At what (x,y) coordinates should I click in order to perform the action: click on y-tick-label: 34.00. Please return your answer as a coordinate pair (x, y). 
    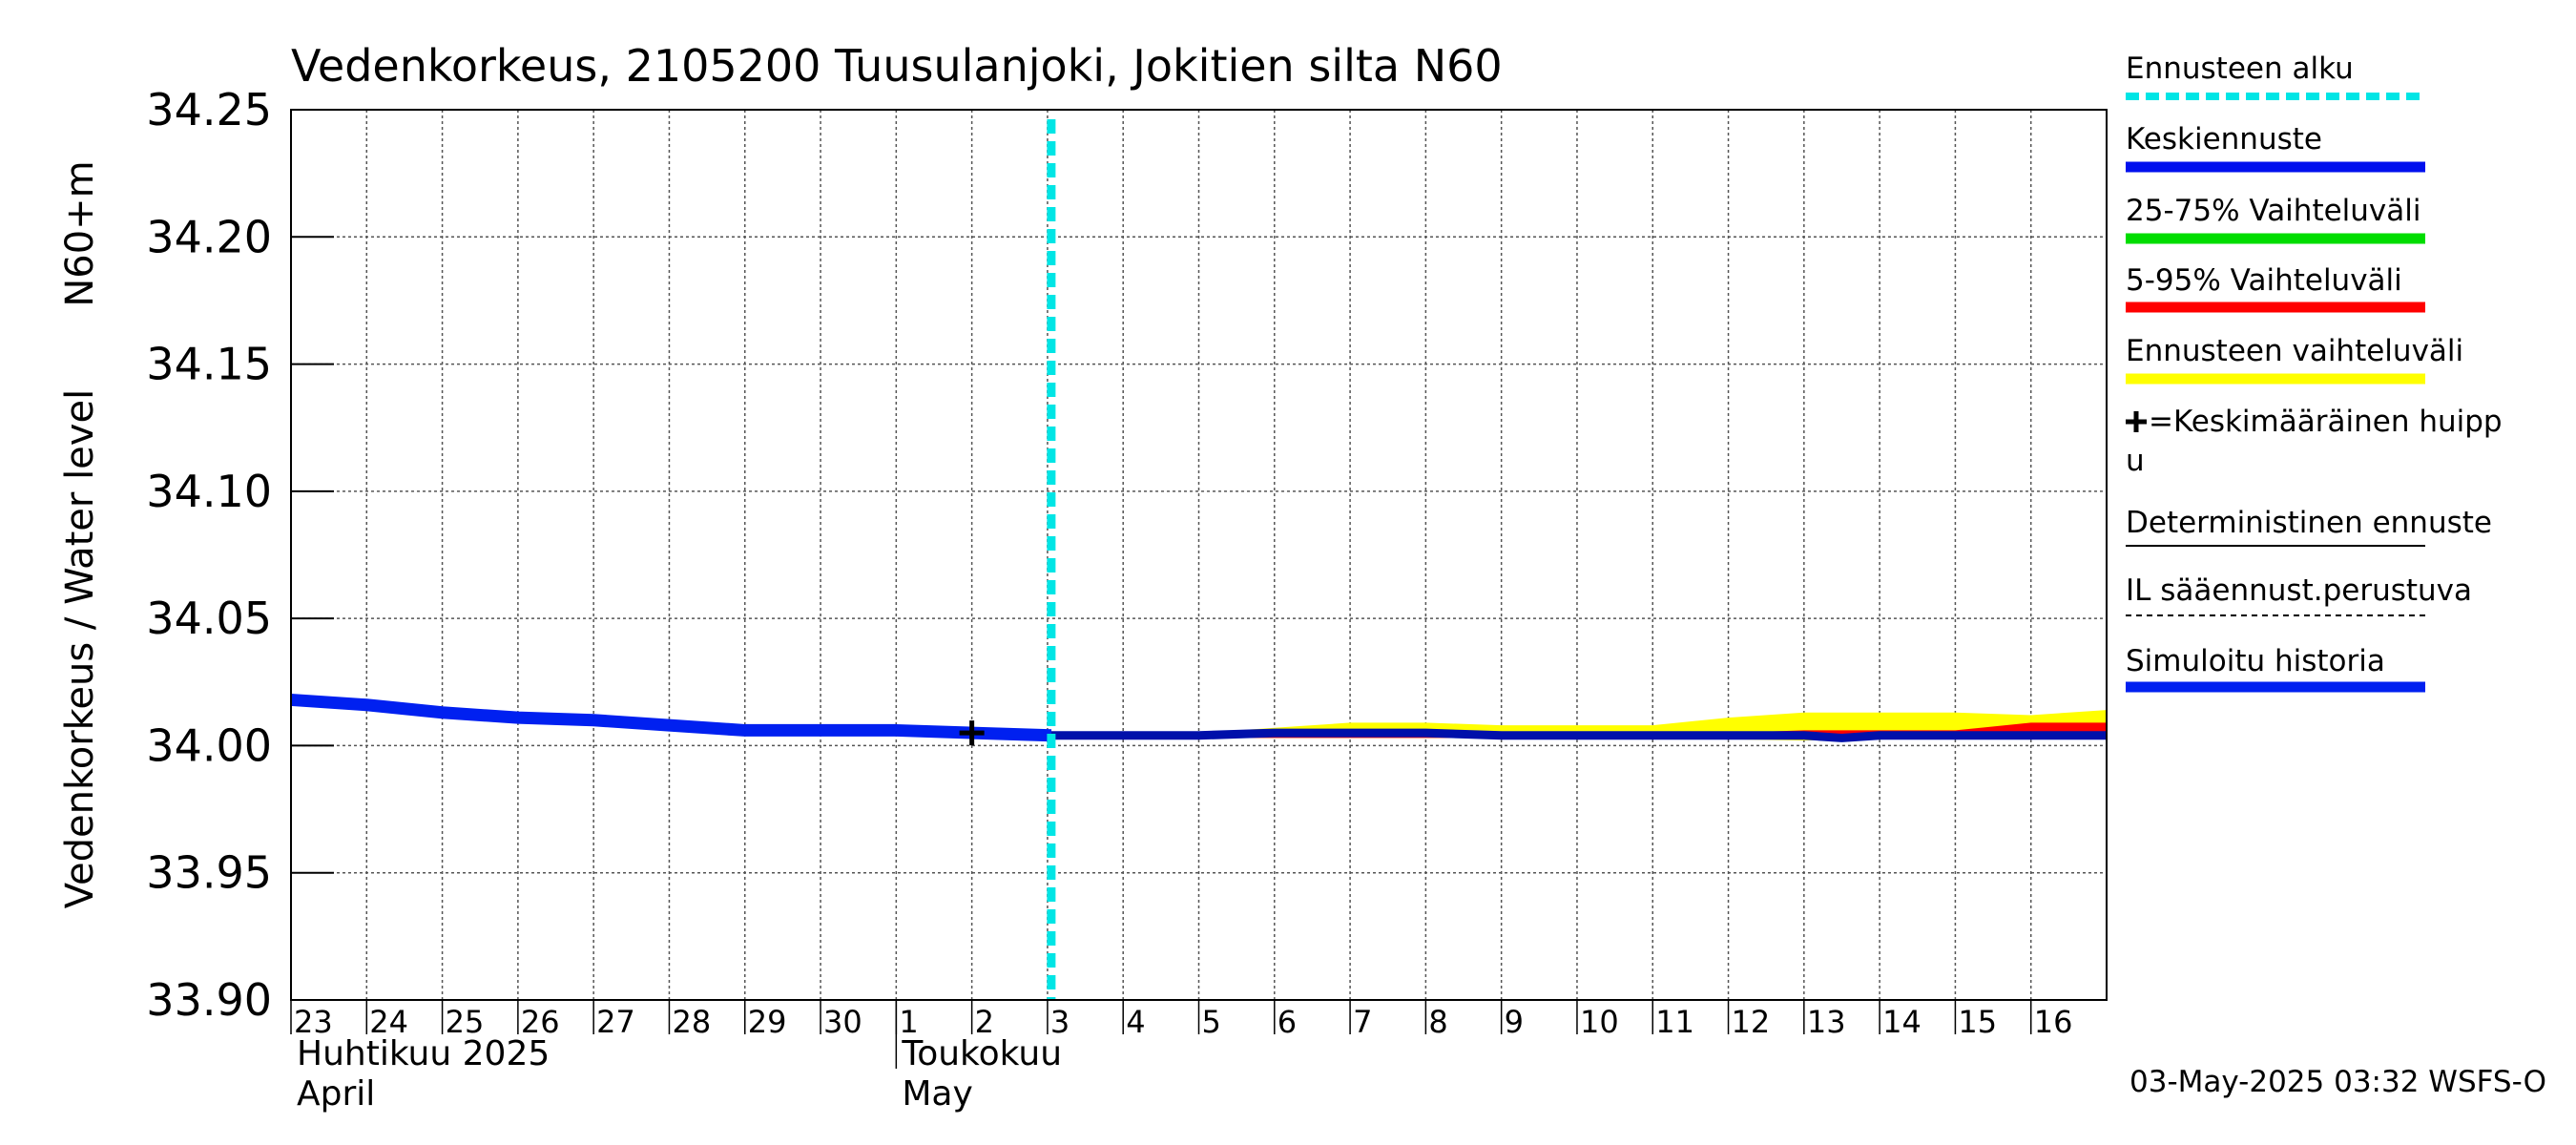
    Looking at the image, I should click on (209, 745).